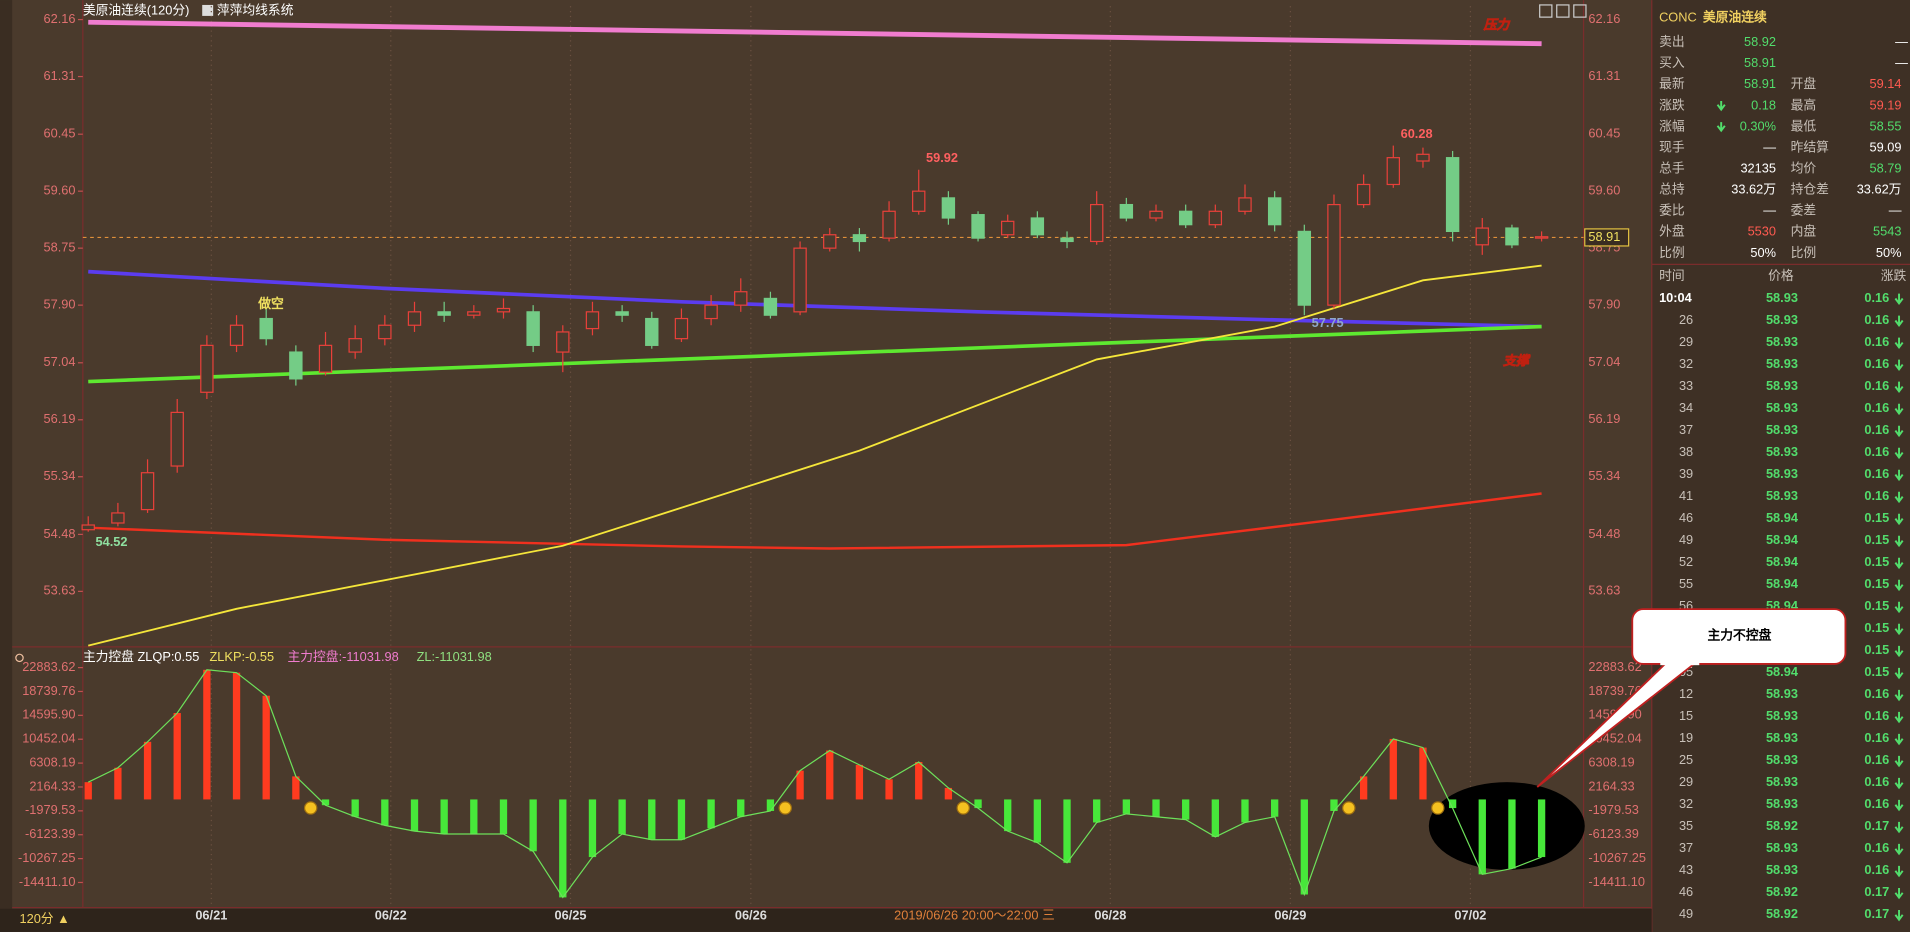 This screenshot has height=932, width=1910. Describe the element at coordinates (6, 466) in the screenshot. I see `sidebar` at that location.